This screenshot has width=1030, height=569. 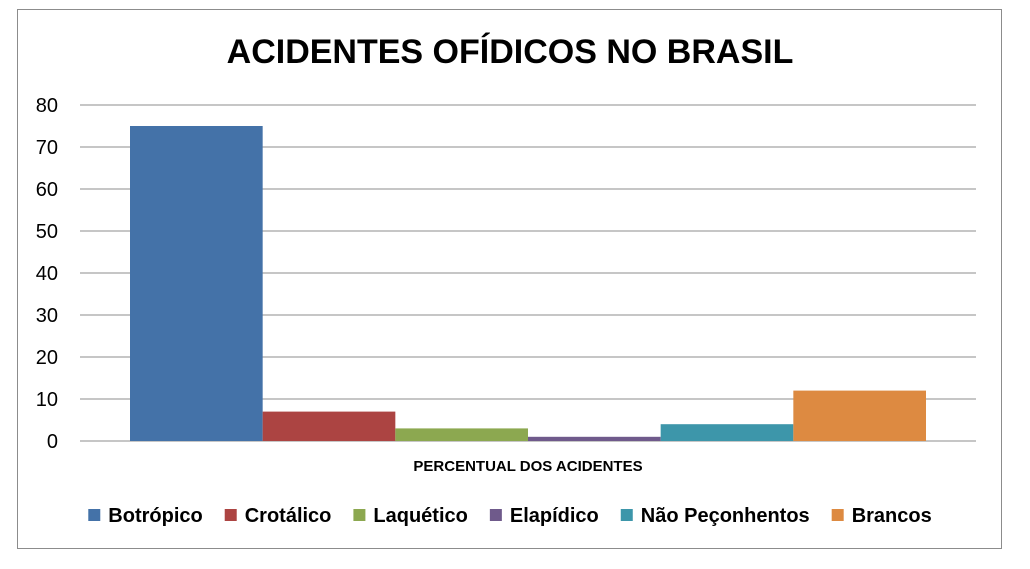 What do you see at coordinates (594, 438) in the screenshot?
I see `bar-elapídico` at bounding box center [594, 438].